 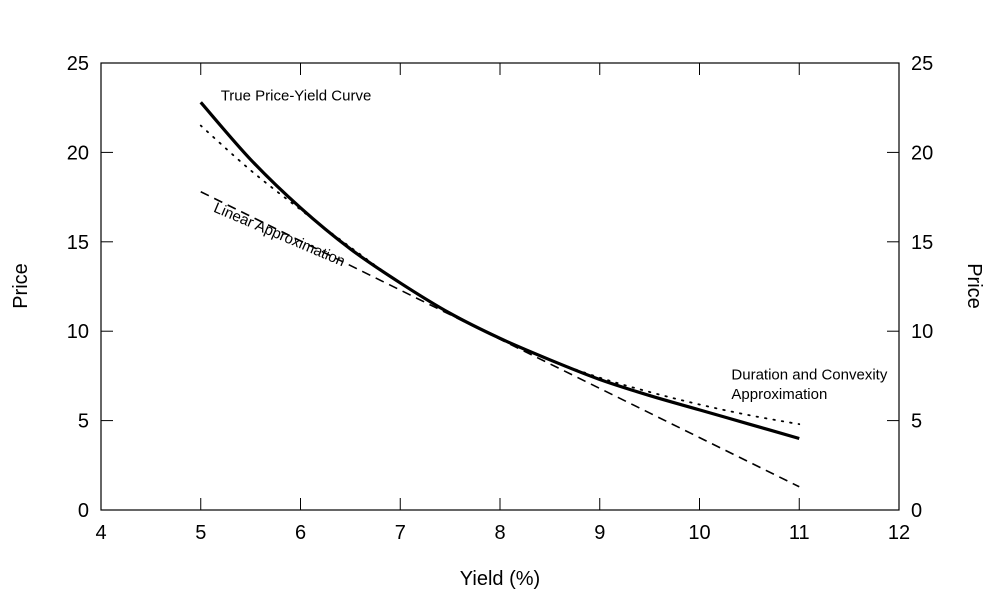 I want to click on annotation-label: Duration and Convexity, so click(x=809, y=374).